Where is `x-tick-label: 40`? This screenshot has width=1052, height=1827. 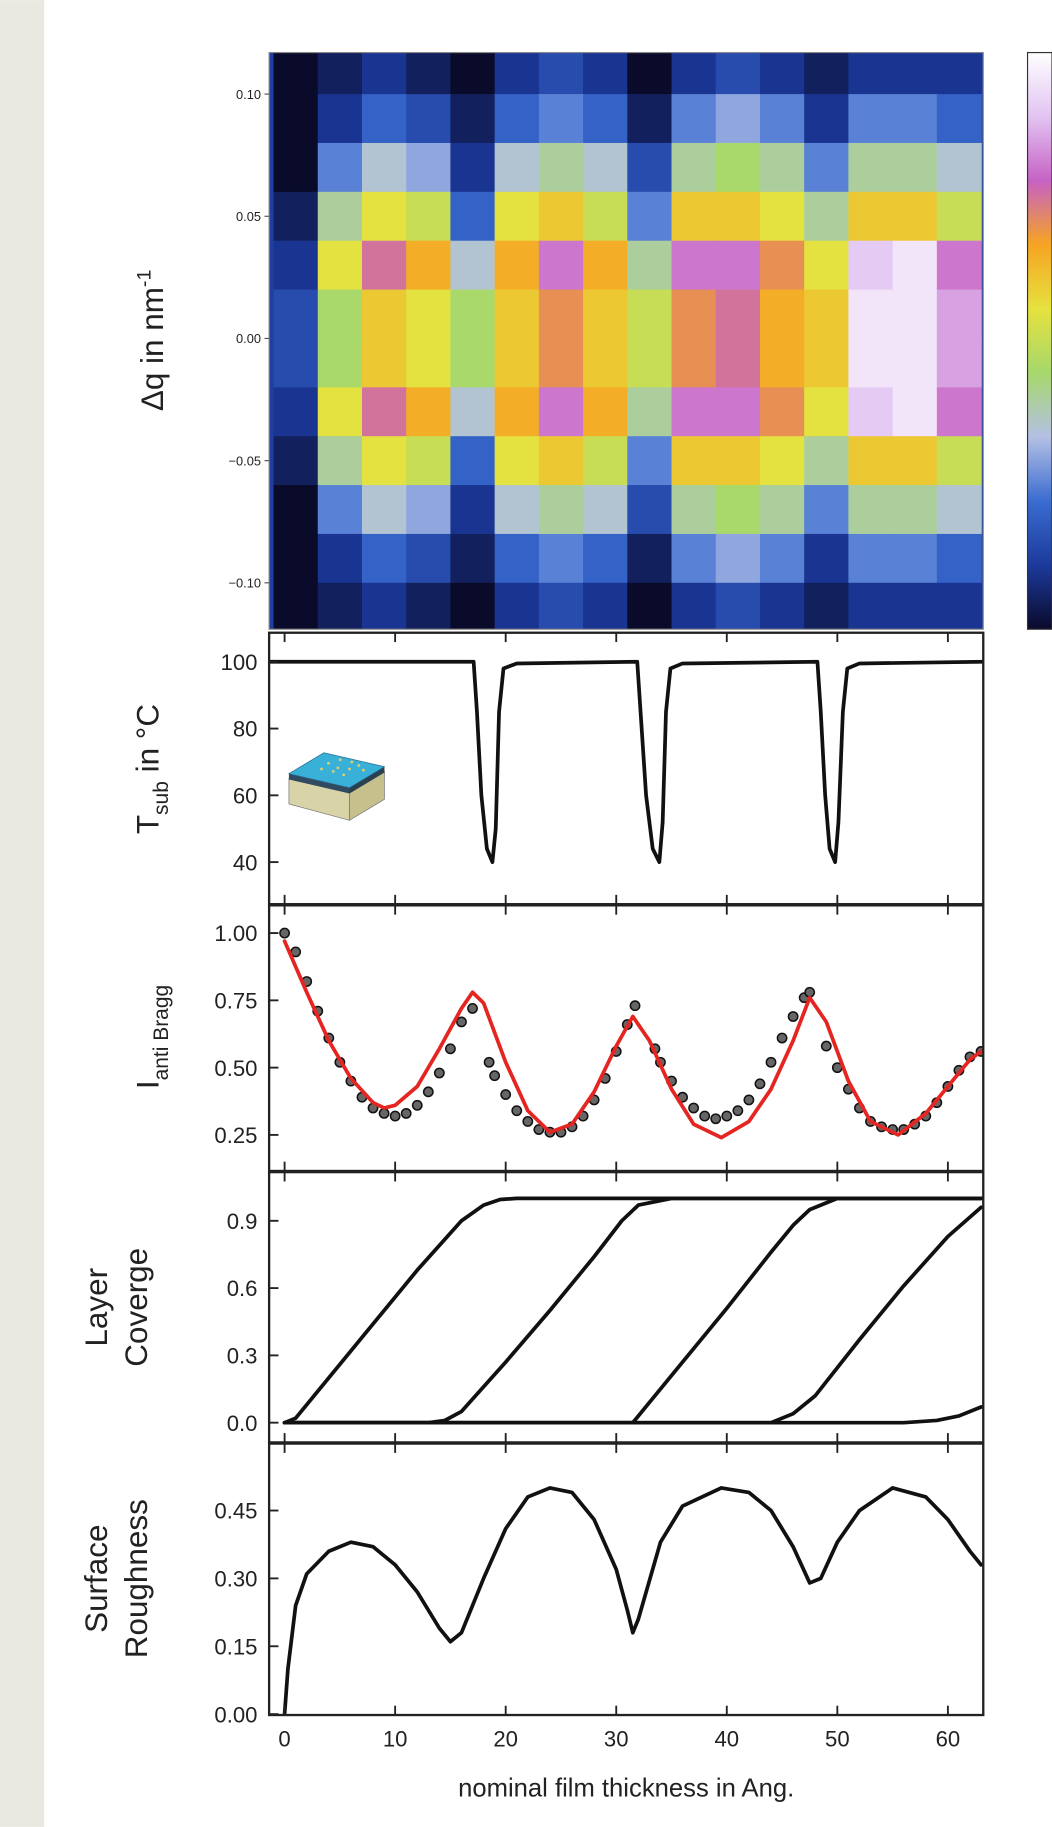 x-tick-label: 40 is located at coordinates (726, 1738).